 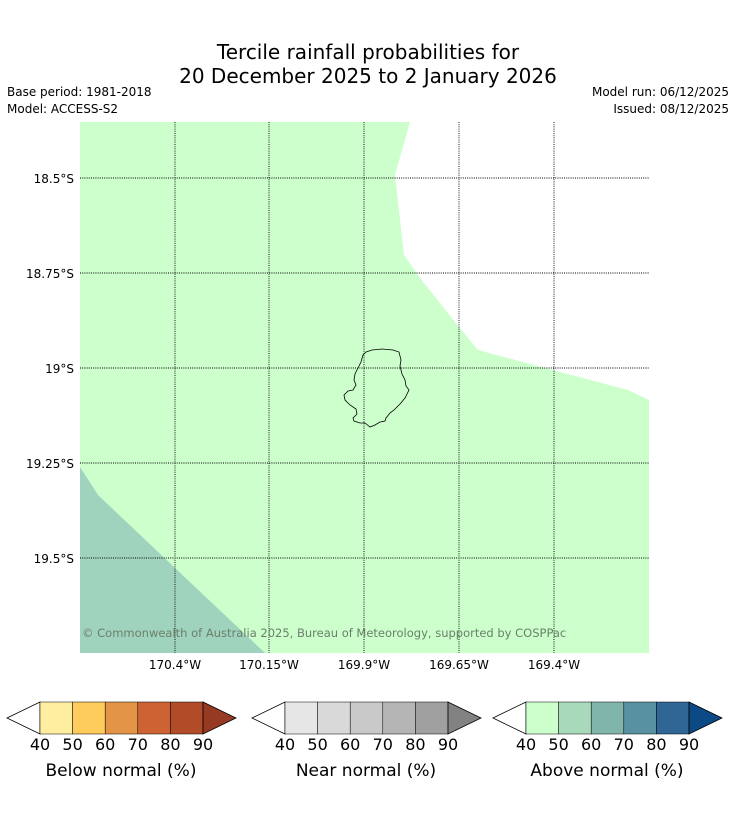 I want to click on below-normal-colorbar-min-arrow, so click(x=23, y=718).